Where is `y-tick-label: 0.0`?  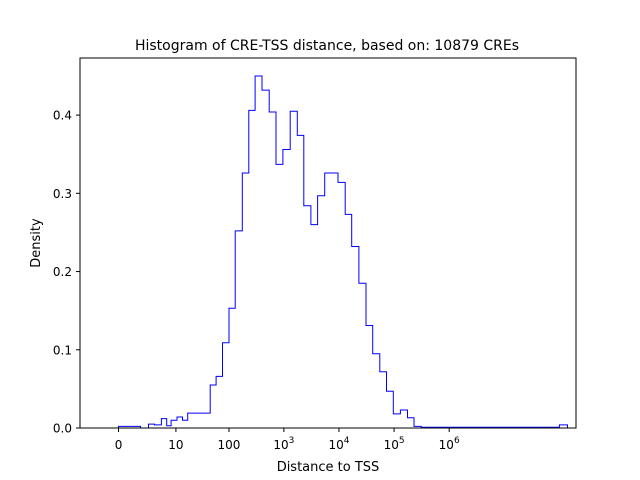 y-tick-label: 0.0 is located at coordinates (62, 429).